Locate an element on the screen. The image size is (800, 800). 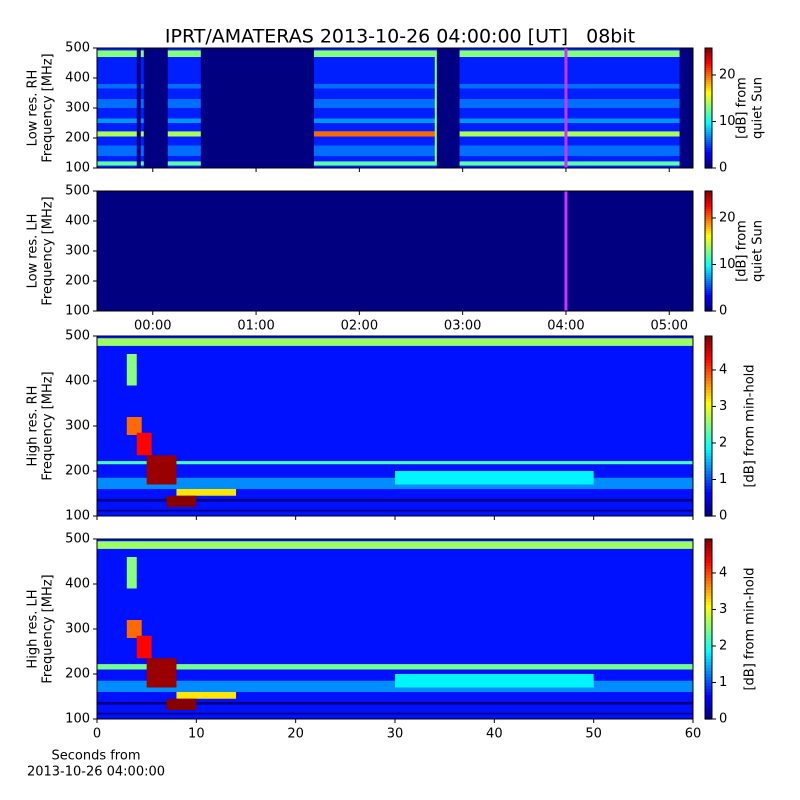
y-axis-label: Frequency [MHz] is located at coordinates (48, 425).